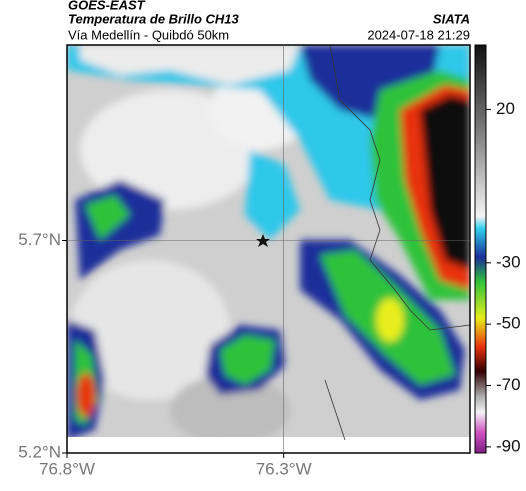 This screenshot has height=491, width=526. What do you see at coordinates (67, 468) in the screenshot?
I see `x-tick-label: 76.8°W` at bounding box center [67, 468].